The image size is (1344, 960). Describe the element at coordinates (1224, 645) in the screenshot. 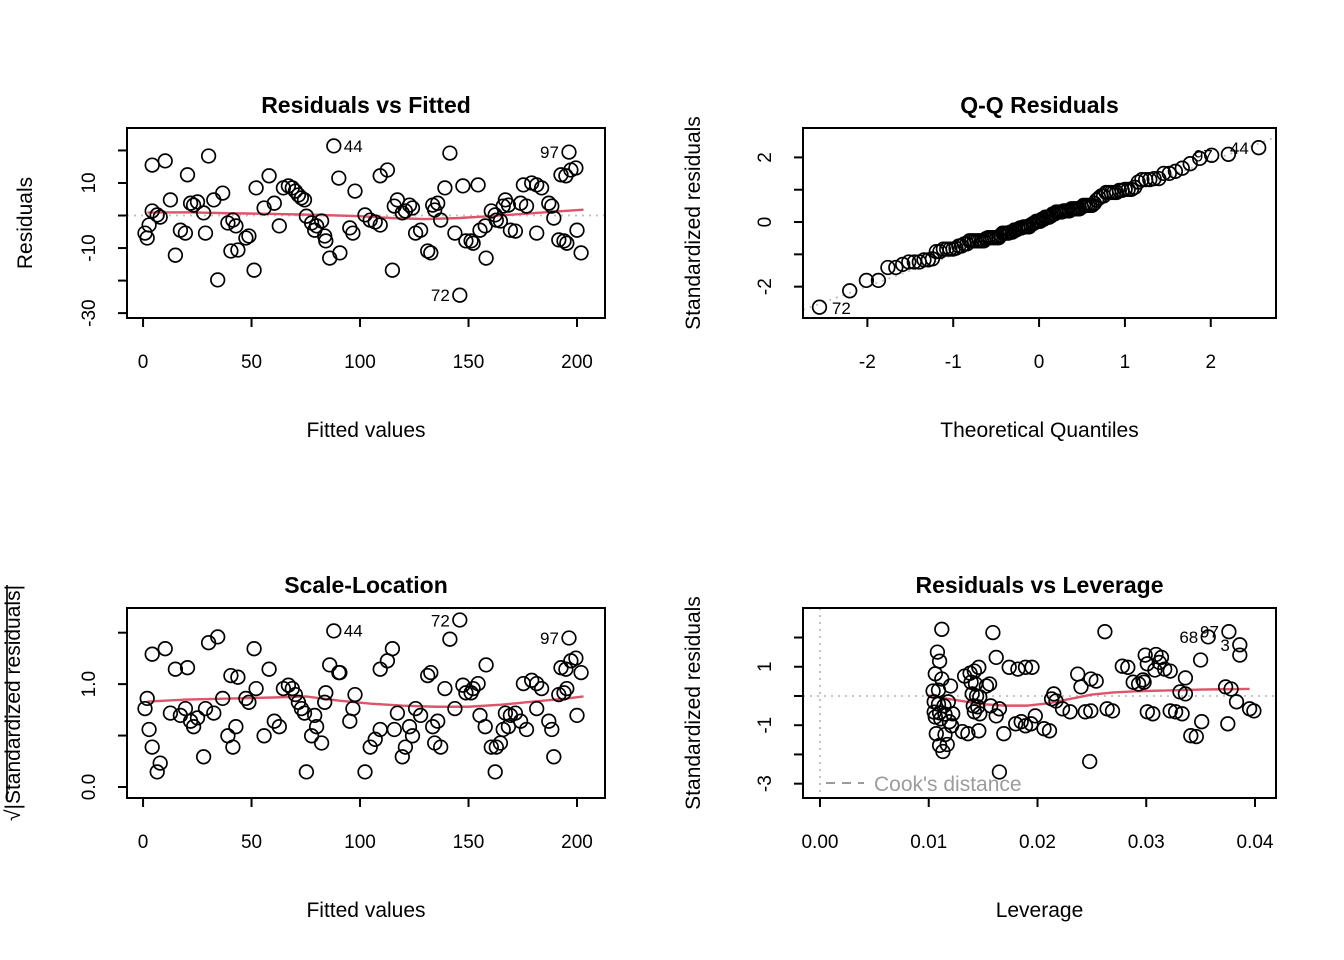

I see `point-id-label: 3` at that location.